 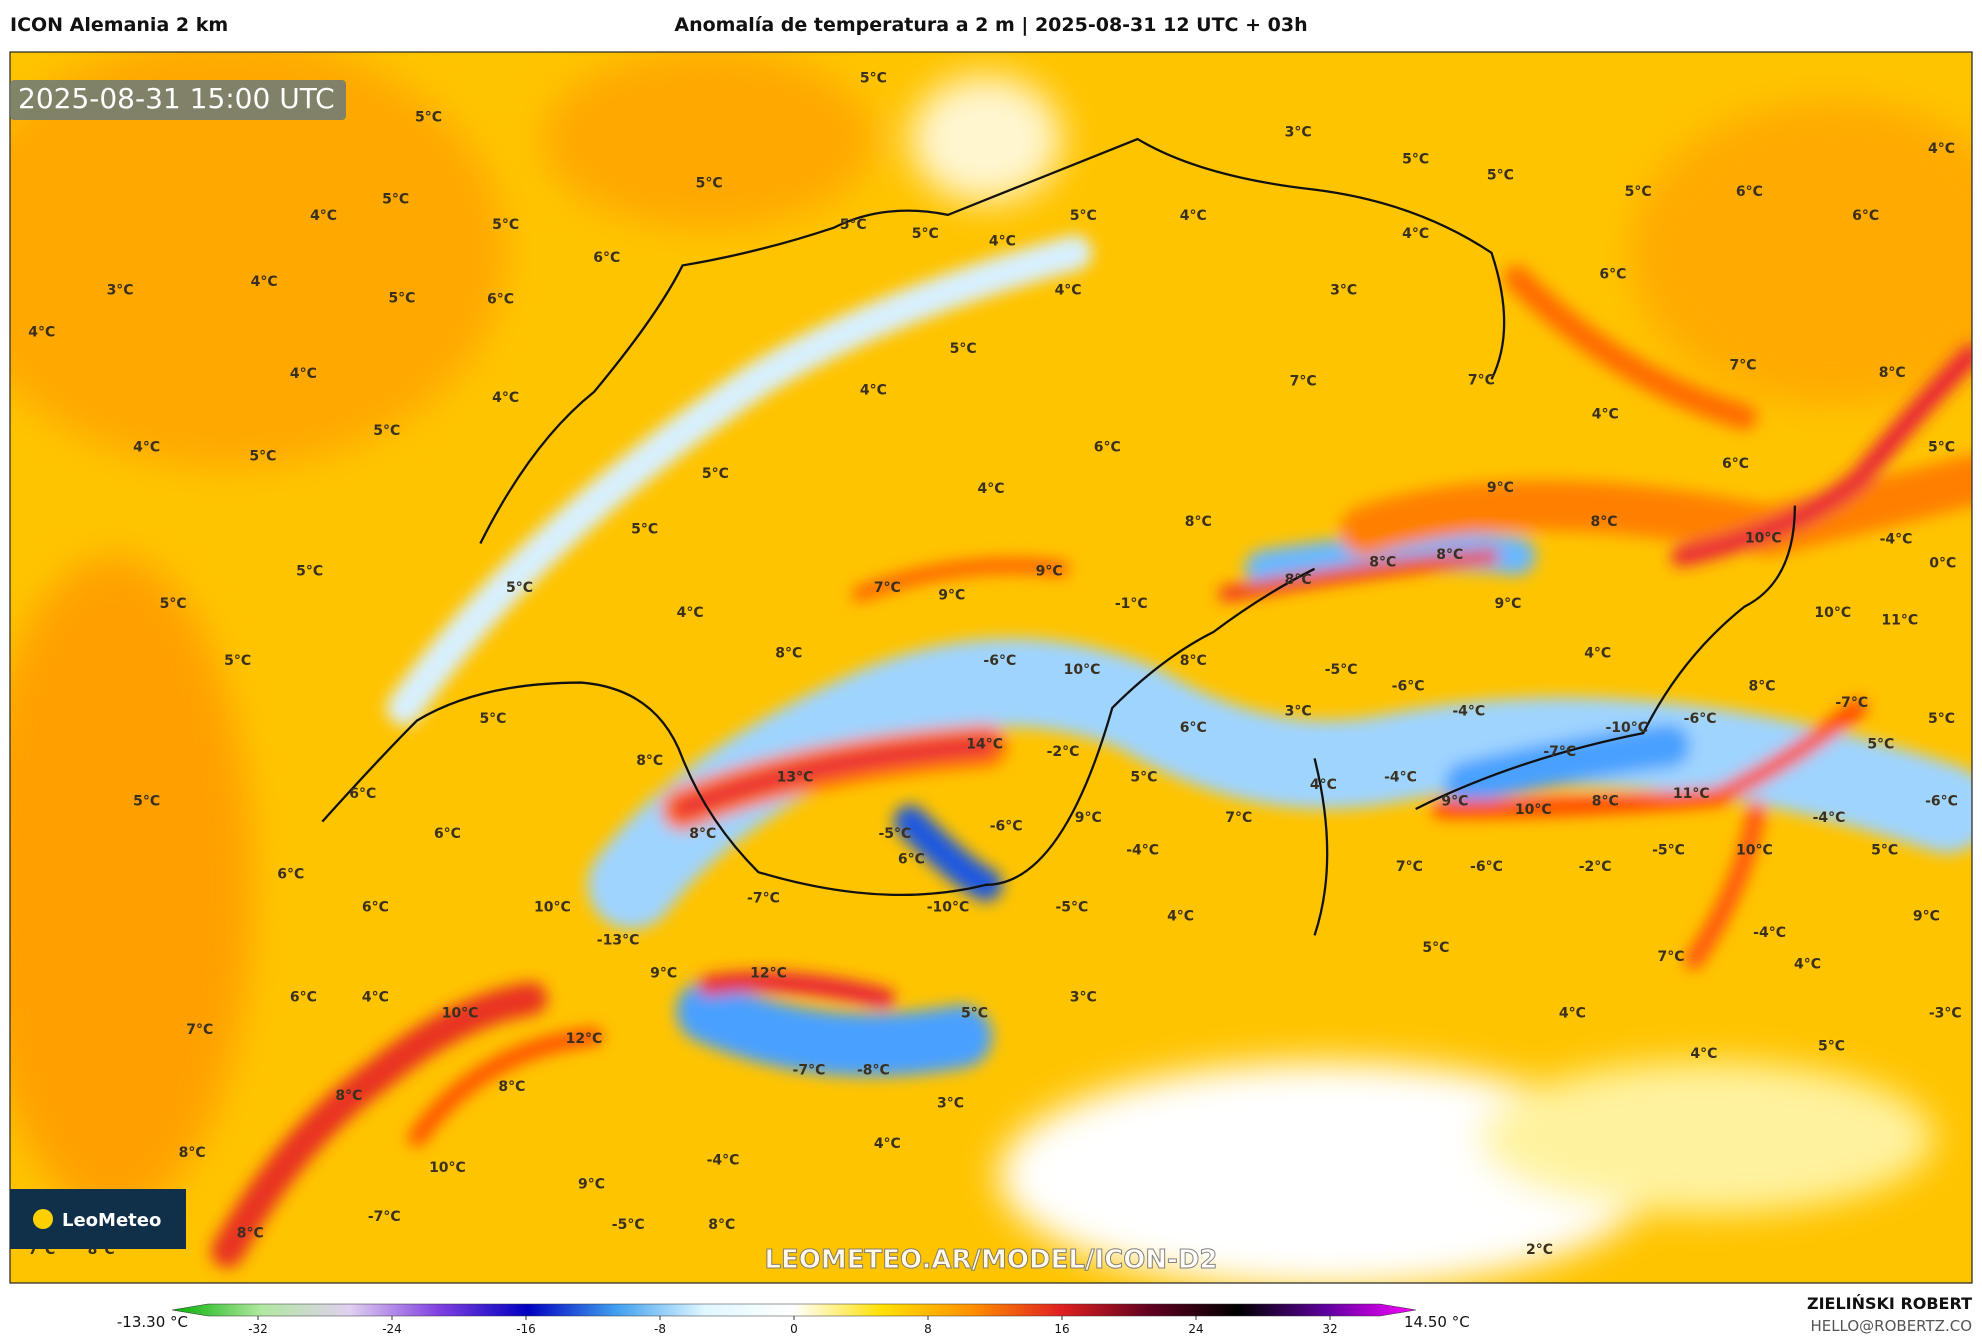 What do you see at coordinates (526, 1329) in the screenshot?
I see `colorbar-tick-label: -16` at bounding box center [526, 1329].